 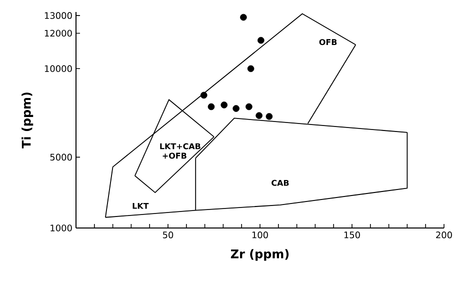 I want to click on y-tick-label: 12000, so click(x=58, y=33).